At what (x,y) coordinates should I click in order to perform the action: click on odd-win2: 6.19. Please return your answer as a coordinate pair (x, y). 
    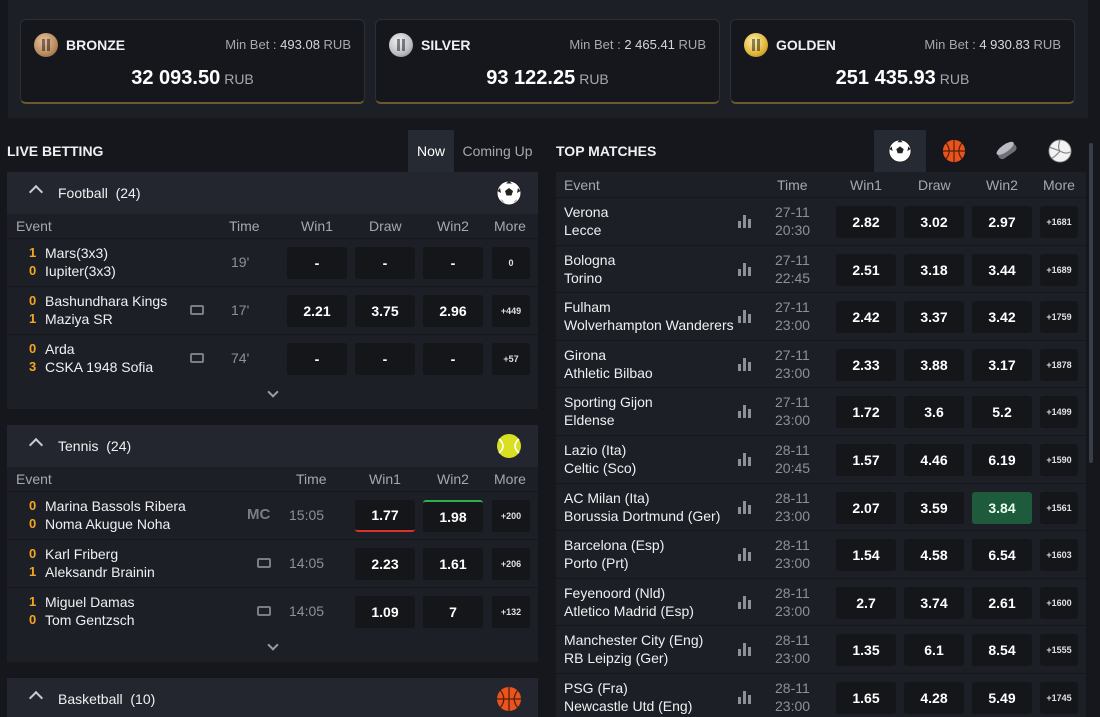
    Looking at the image, I should click on (1002, 459).